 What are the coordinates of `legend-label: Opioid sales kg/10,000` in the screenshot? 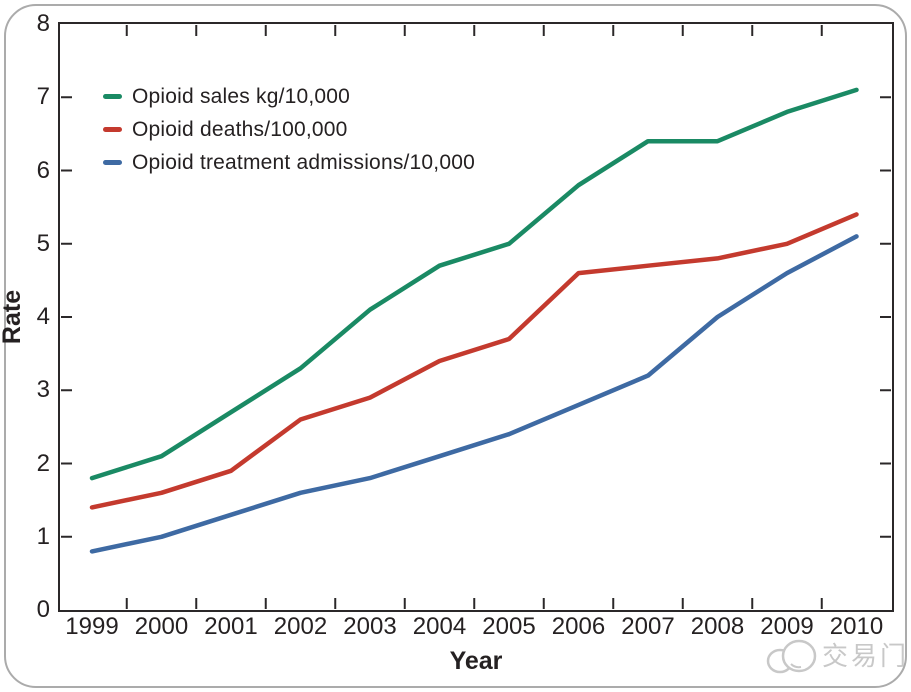 It's located at (241, 96).